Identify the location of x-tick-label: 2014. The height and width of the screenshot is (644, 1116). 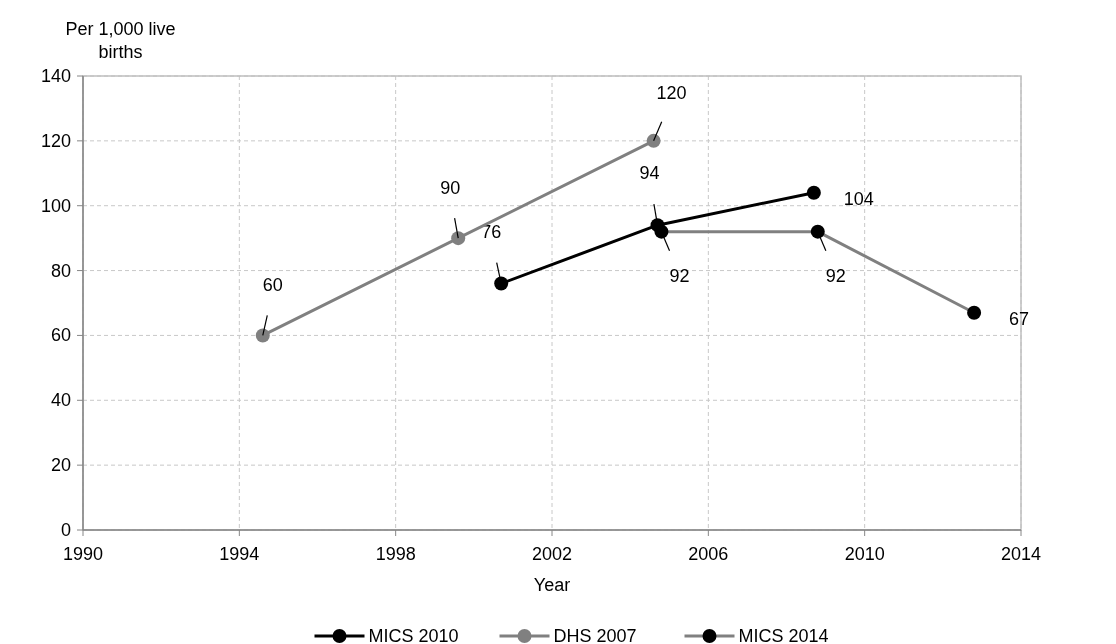
(1021, 554).